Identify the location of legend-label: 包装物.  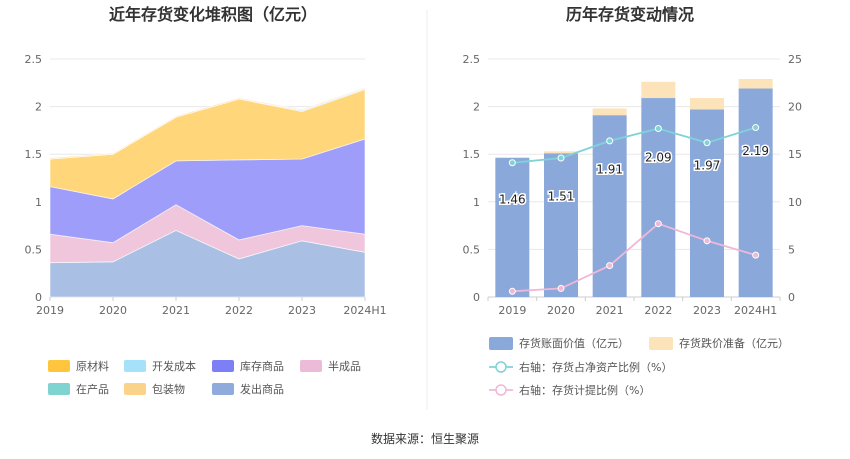
(168, 389).